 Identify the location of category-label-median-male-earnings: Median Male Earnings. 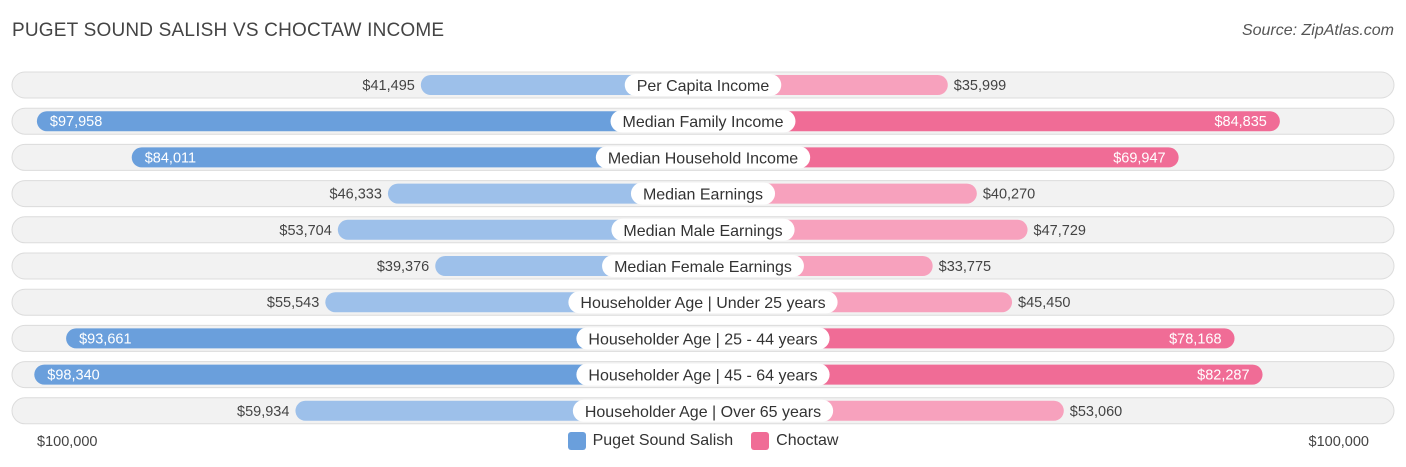
(702, 231).